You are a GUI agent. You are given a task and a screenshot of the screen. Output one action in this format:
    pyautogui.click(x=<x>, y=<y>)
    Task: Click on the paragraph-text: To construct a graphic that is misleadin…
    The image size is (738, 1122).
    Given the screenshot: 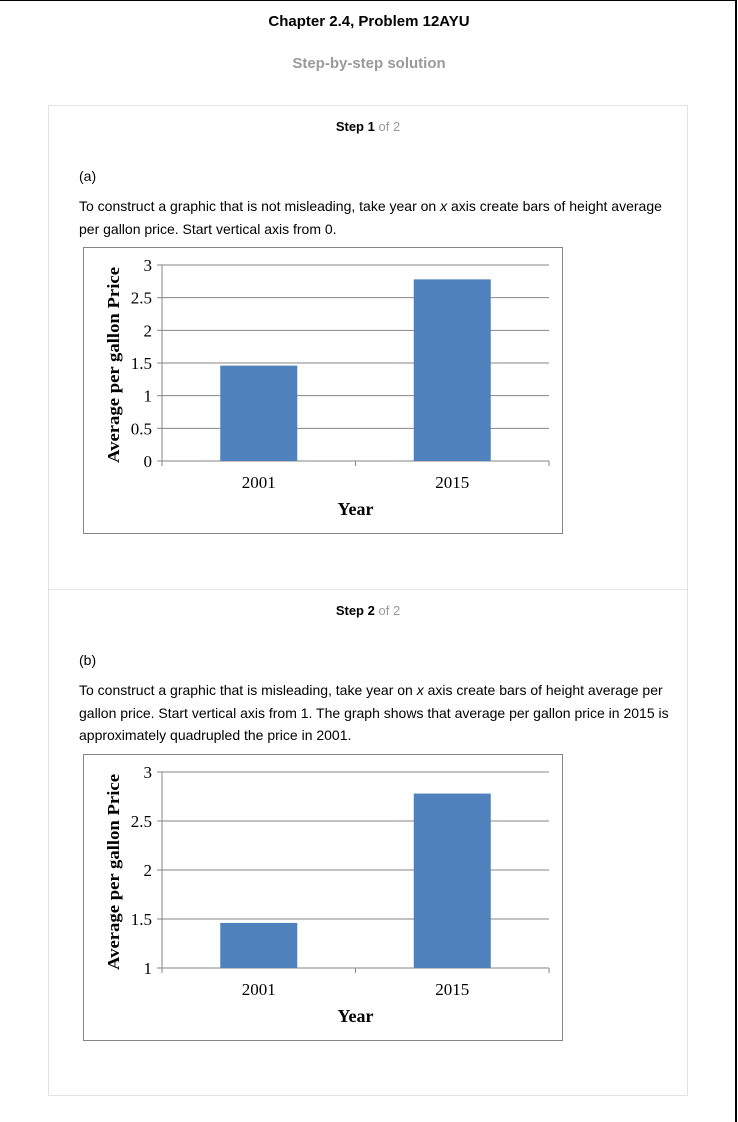 What is the action you would take?
    pyautogui.click(x=248, y=690)
    